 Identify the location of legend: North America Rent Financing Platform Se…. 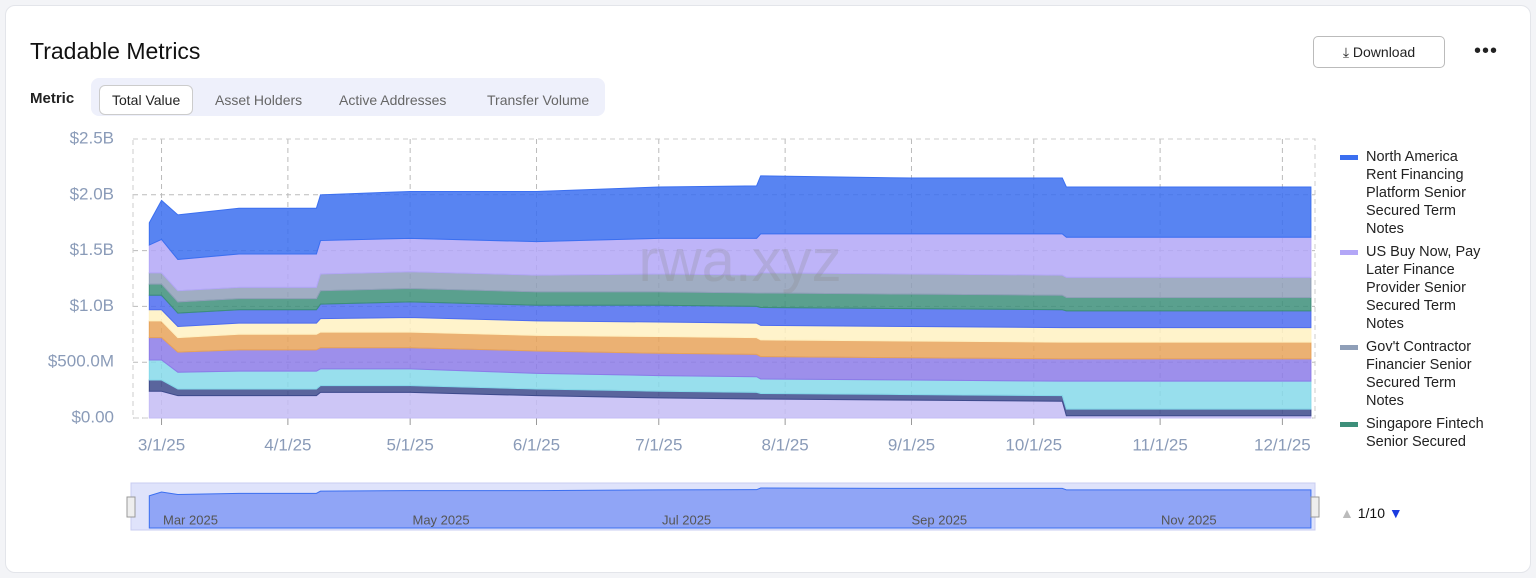
(1415, 320).